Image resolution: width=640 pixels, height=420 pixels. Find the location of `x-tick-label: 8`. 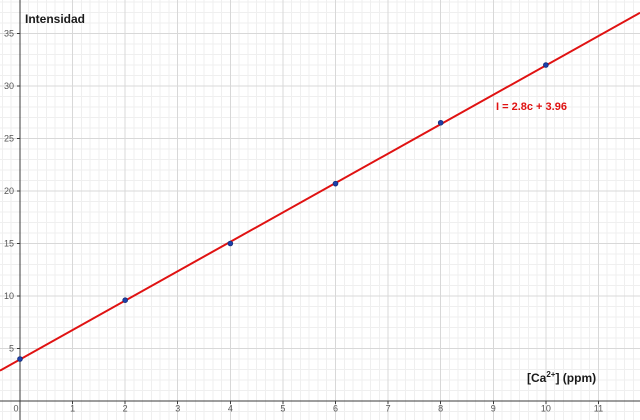

x-tick-label: 8 is located at coordinates (440, 408).